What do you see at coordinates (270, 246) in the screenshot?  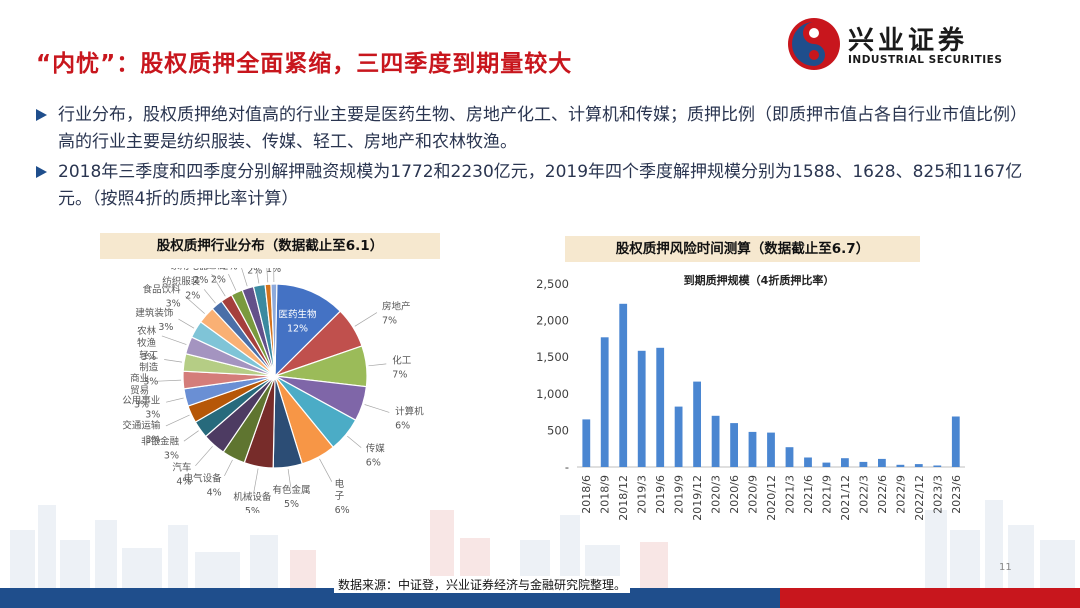 I see `pie-chart-caption: 股权质押行业分布（数据截止至6.1）` at bounding box center [270, 246].